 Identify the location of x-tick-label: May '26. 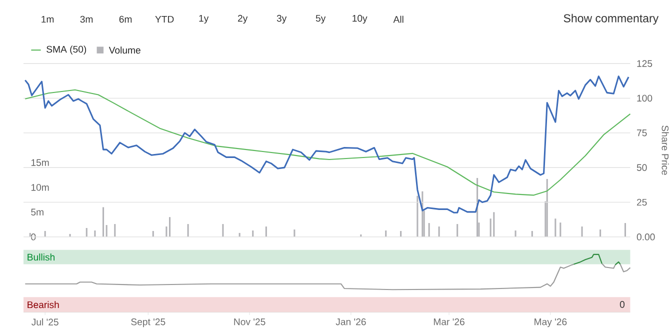
(550, 323).